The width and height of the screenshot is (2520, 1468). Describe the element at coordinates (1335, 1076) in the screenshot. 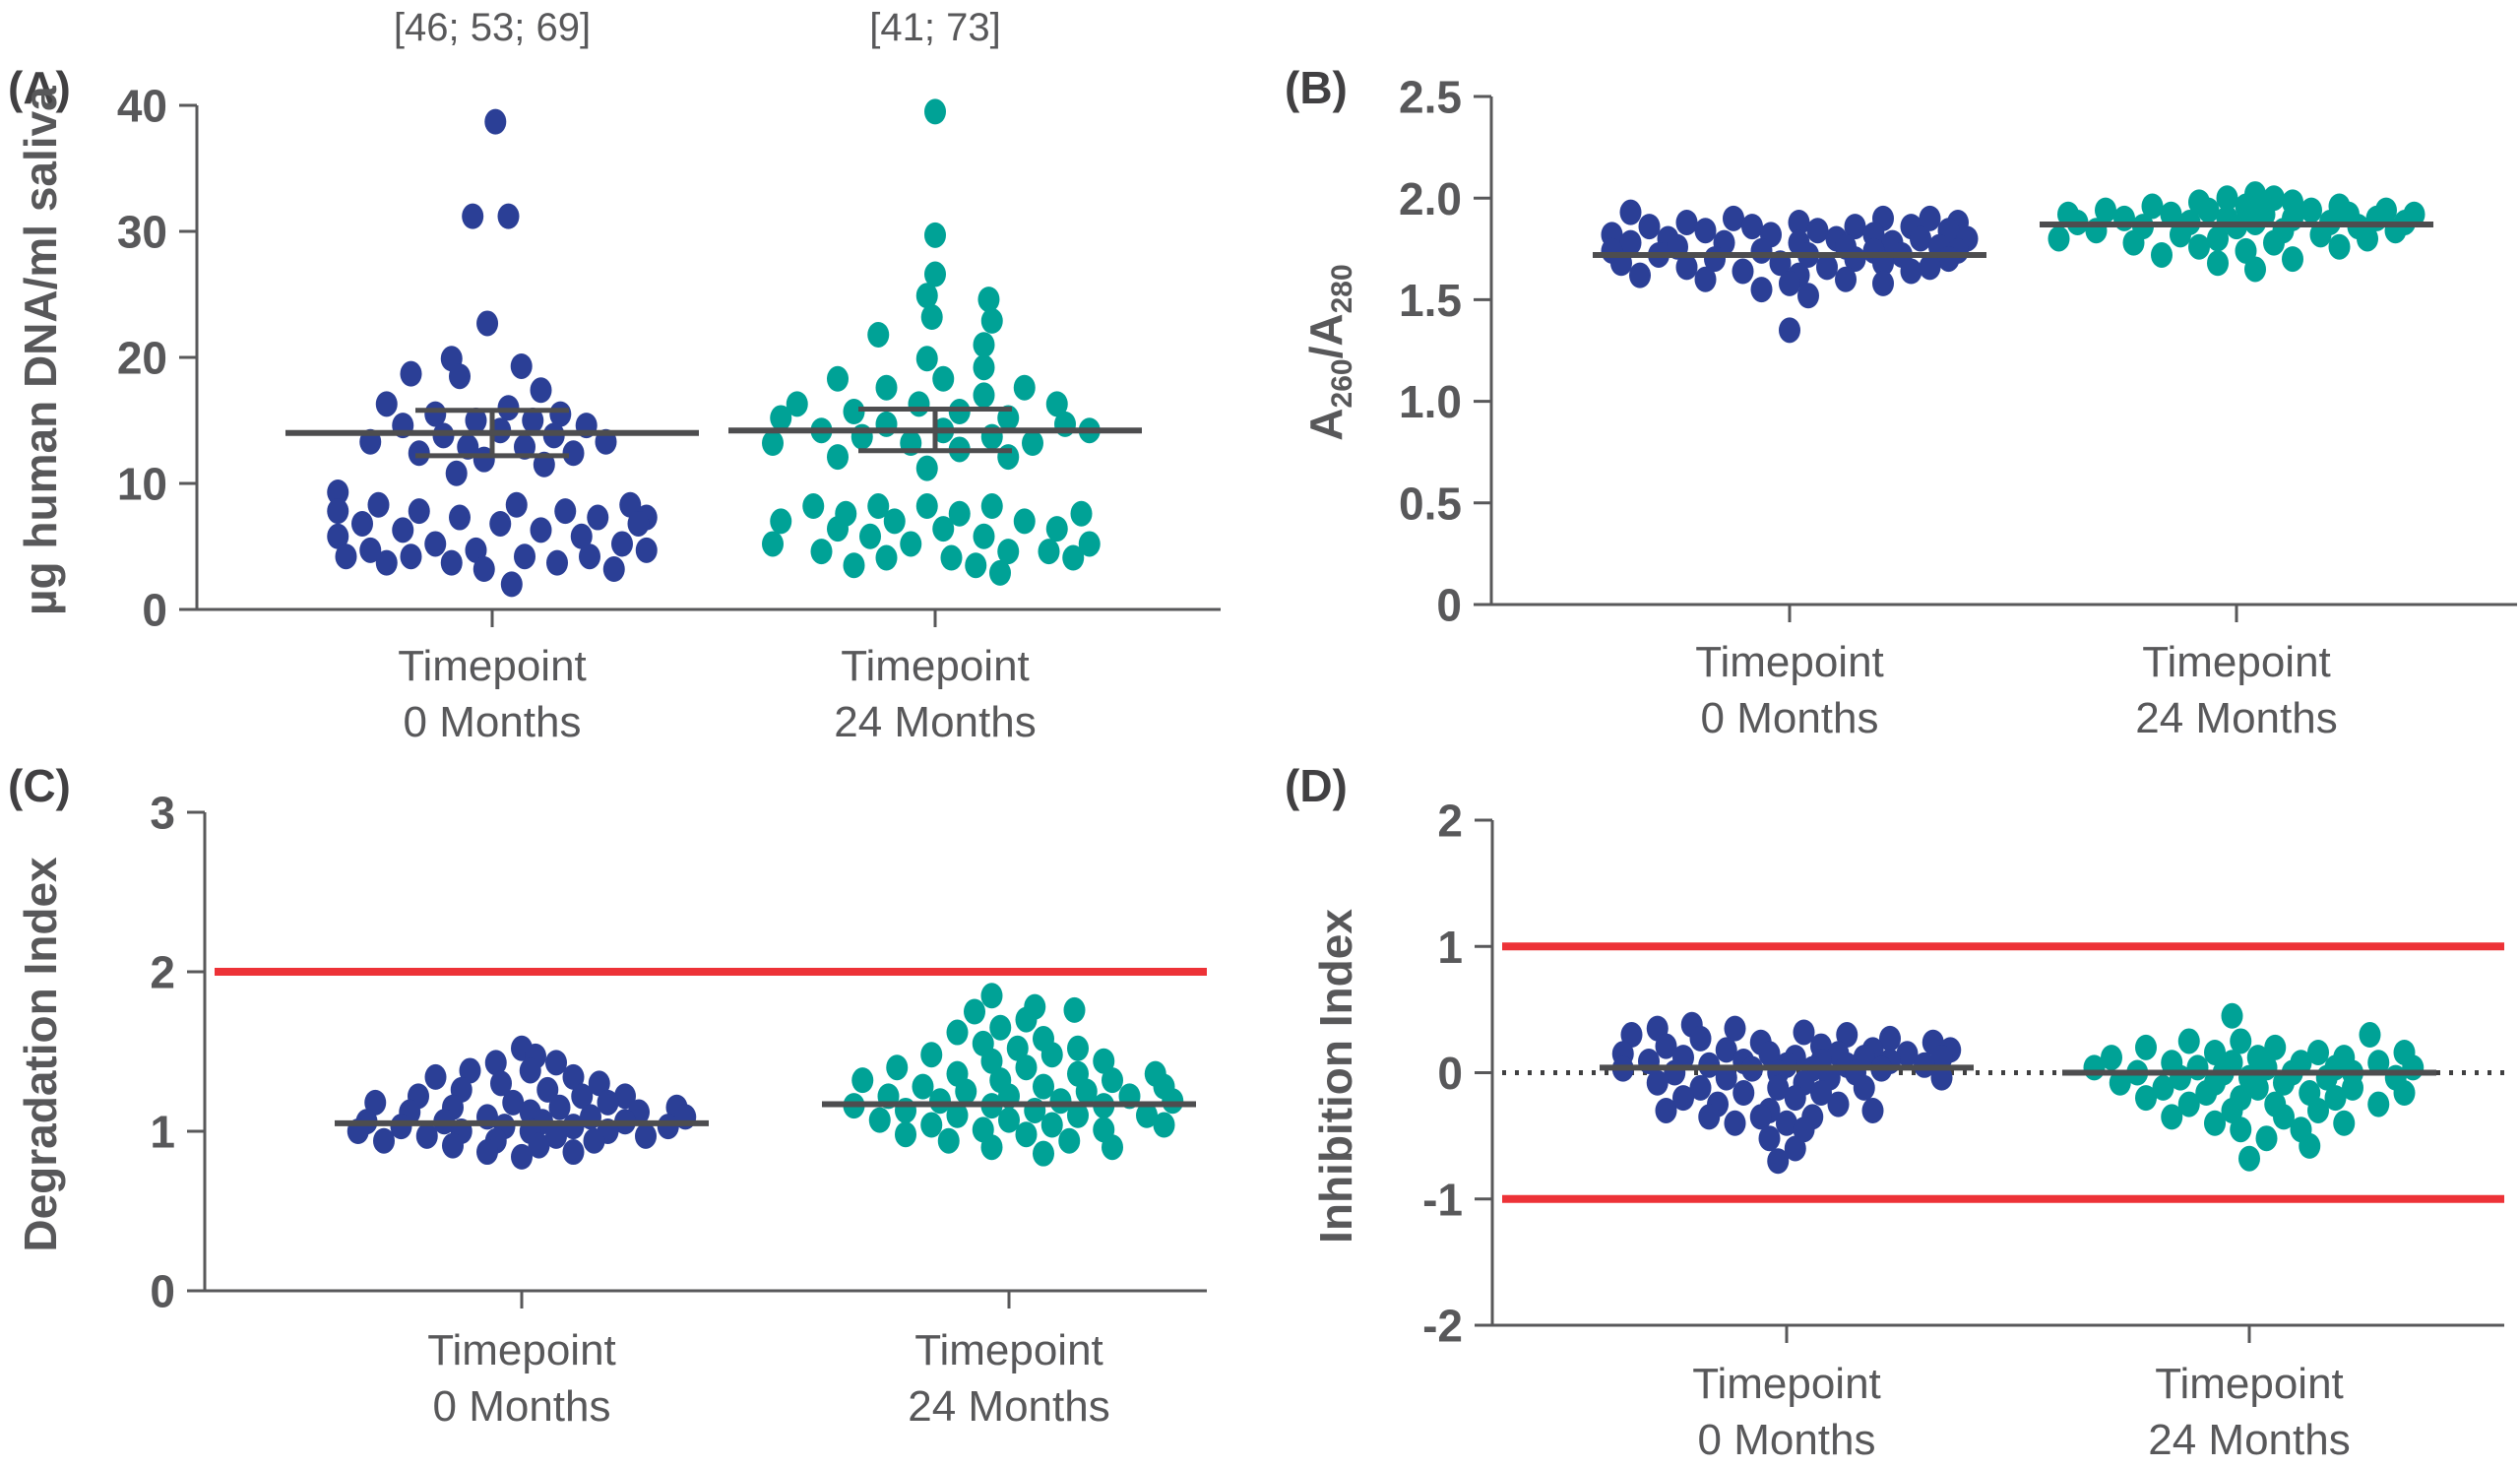

I see `panel-d-y-axis-title: Inhibition Index` at that location.